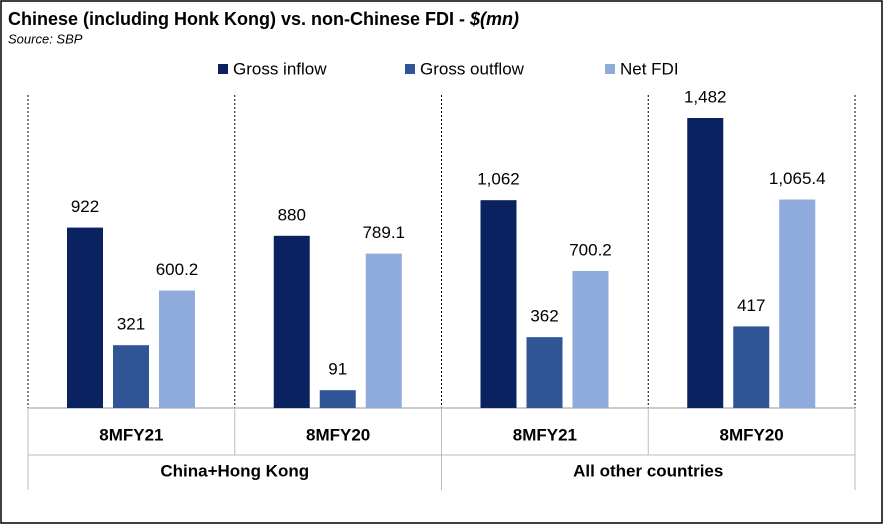 The width and height of the screenshot is (883, 524). Describe the element at coordinates (590, 249) in the screenshot. I see `value-label: 700.2` at that location.